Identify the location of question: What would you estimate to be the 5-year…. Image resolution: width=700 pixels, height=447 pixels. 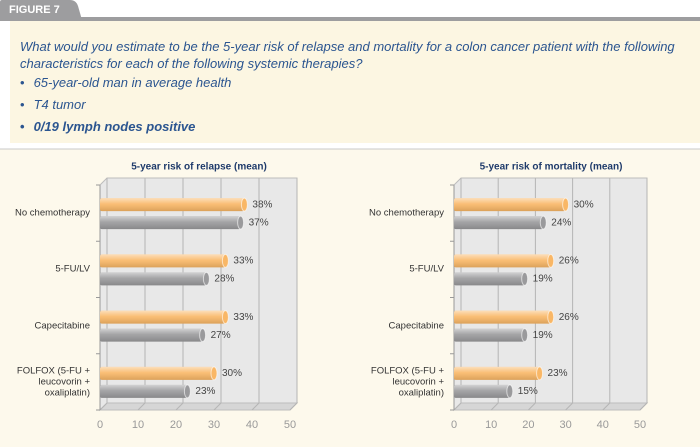
(347, 55).